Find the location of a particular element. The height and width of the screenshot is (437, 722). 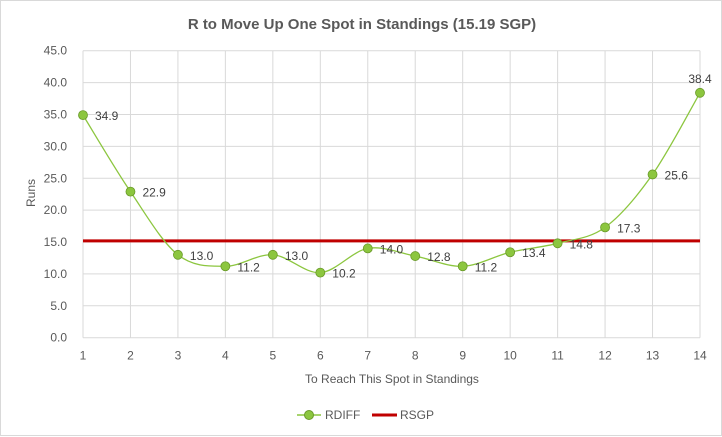

y-tick-label: 10.0 is located at coordinates (56, 274).